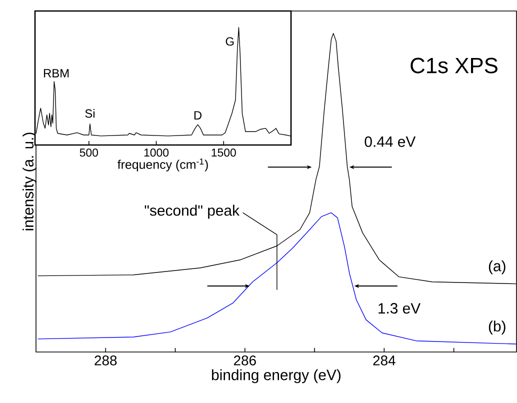 This screenshot has height=403, width=517. What do you see at coordinates (224, 152) in the screenshot?
I see `x-tick-label: 1500` at bounding box center [224, 152].